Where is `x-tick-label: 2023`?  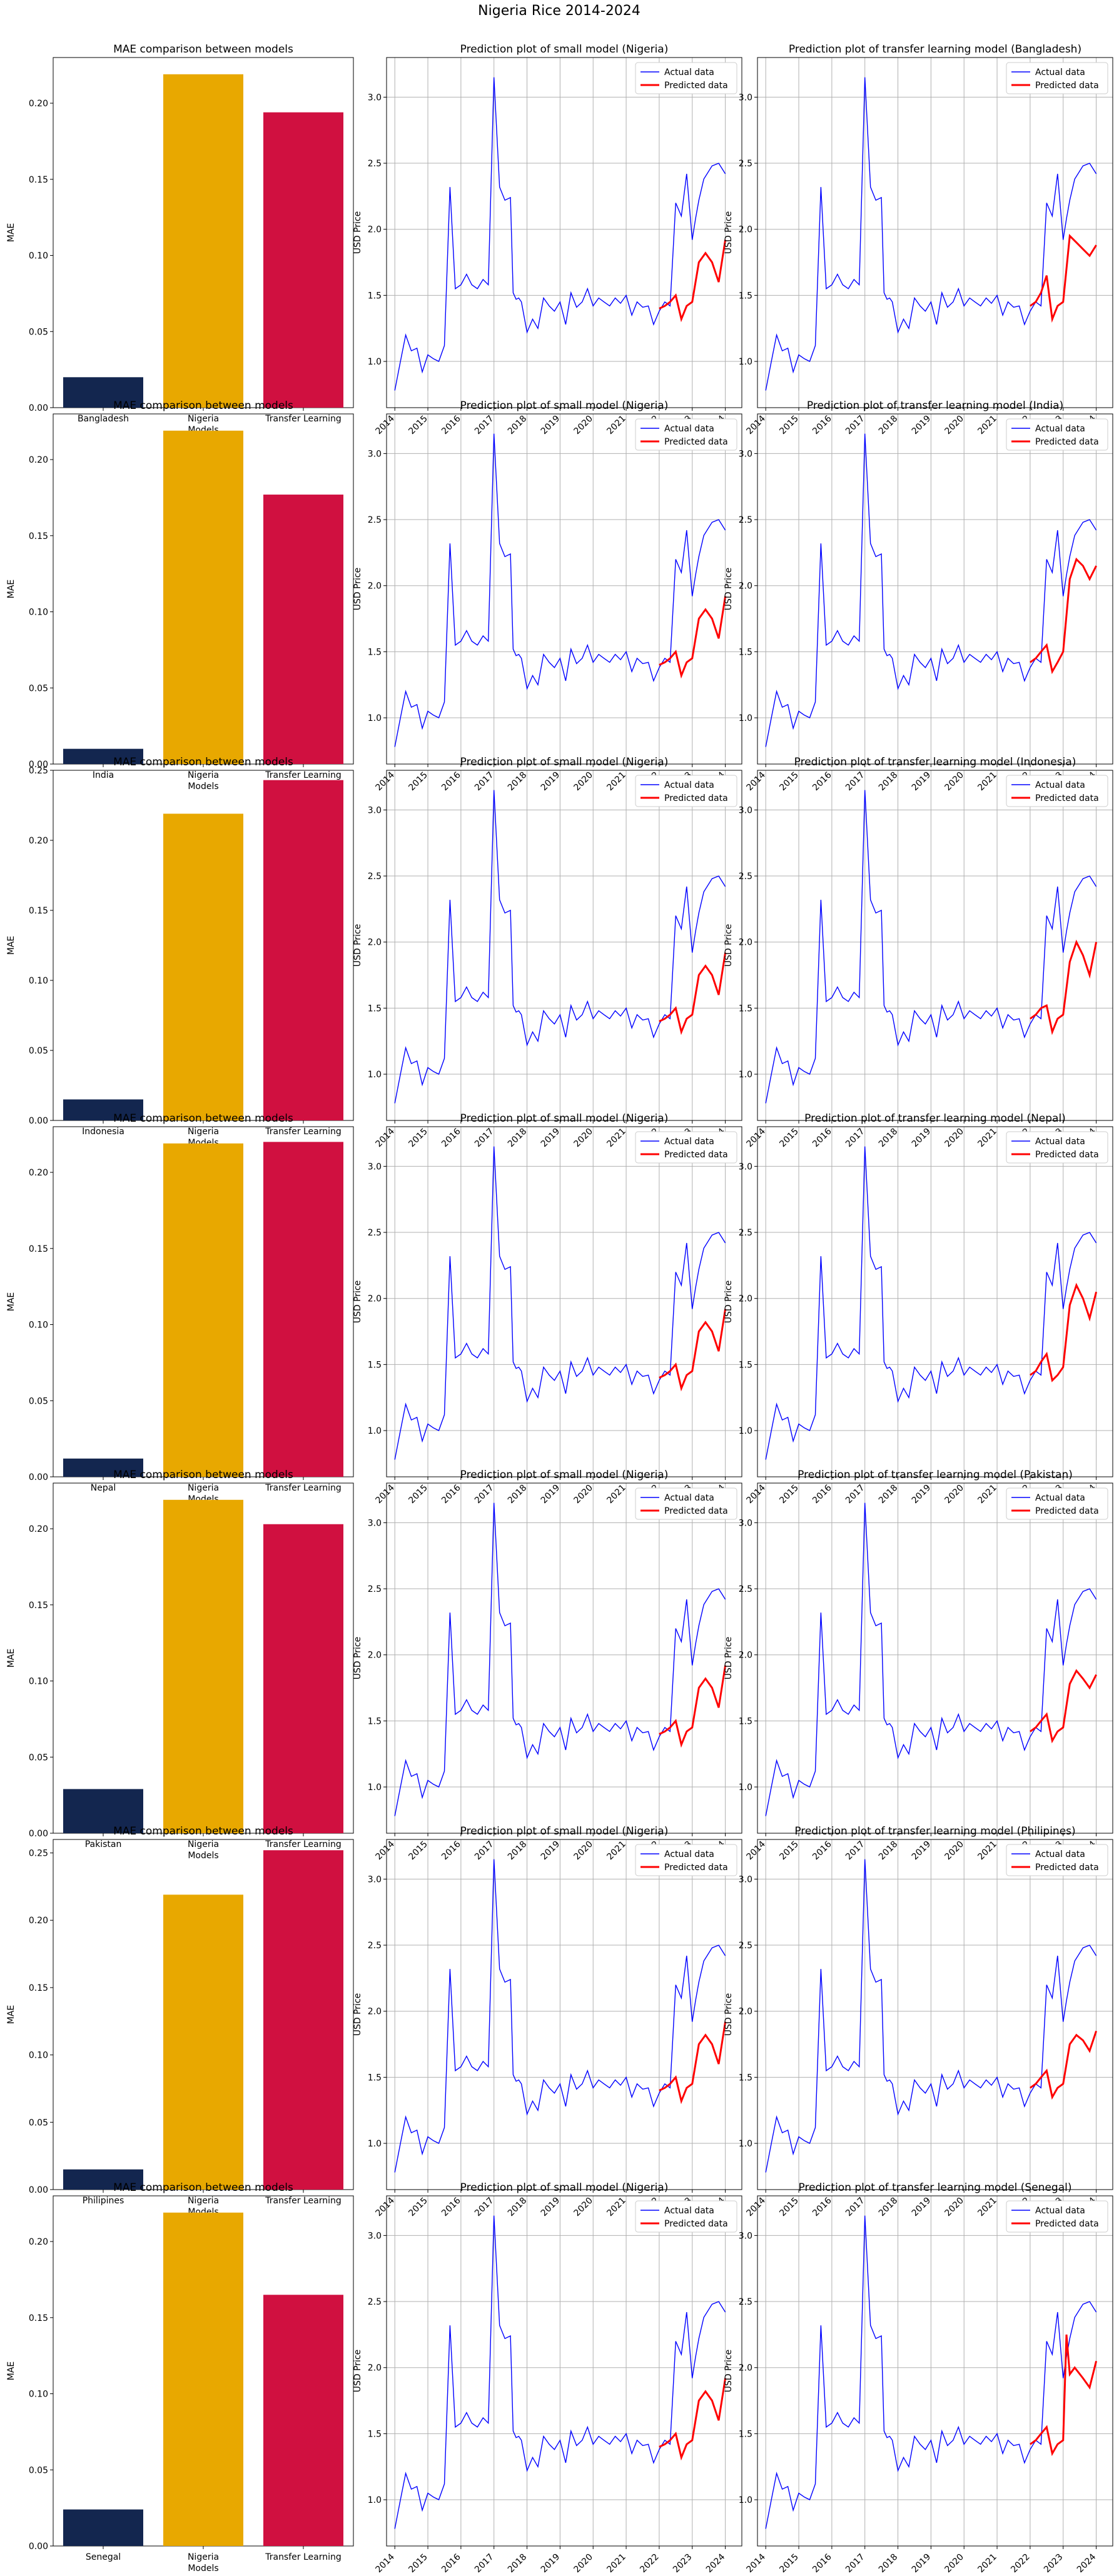
x-tick-label: 2023 is located at coordinates (683, 2563).